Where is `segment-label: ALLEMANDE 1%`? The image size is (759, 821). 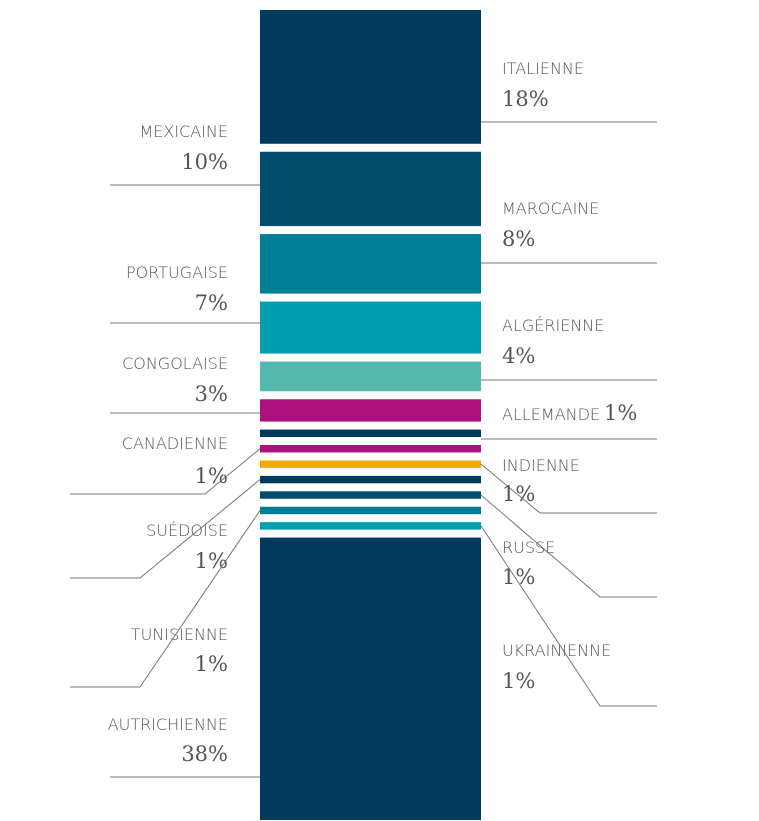 segment-label: ALLEMANDE 1% is located at coordinates (569, 413).